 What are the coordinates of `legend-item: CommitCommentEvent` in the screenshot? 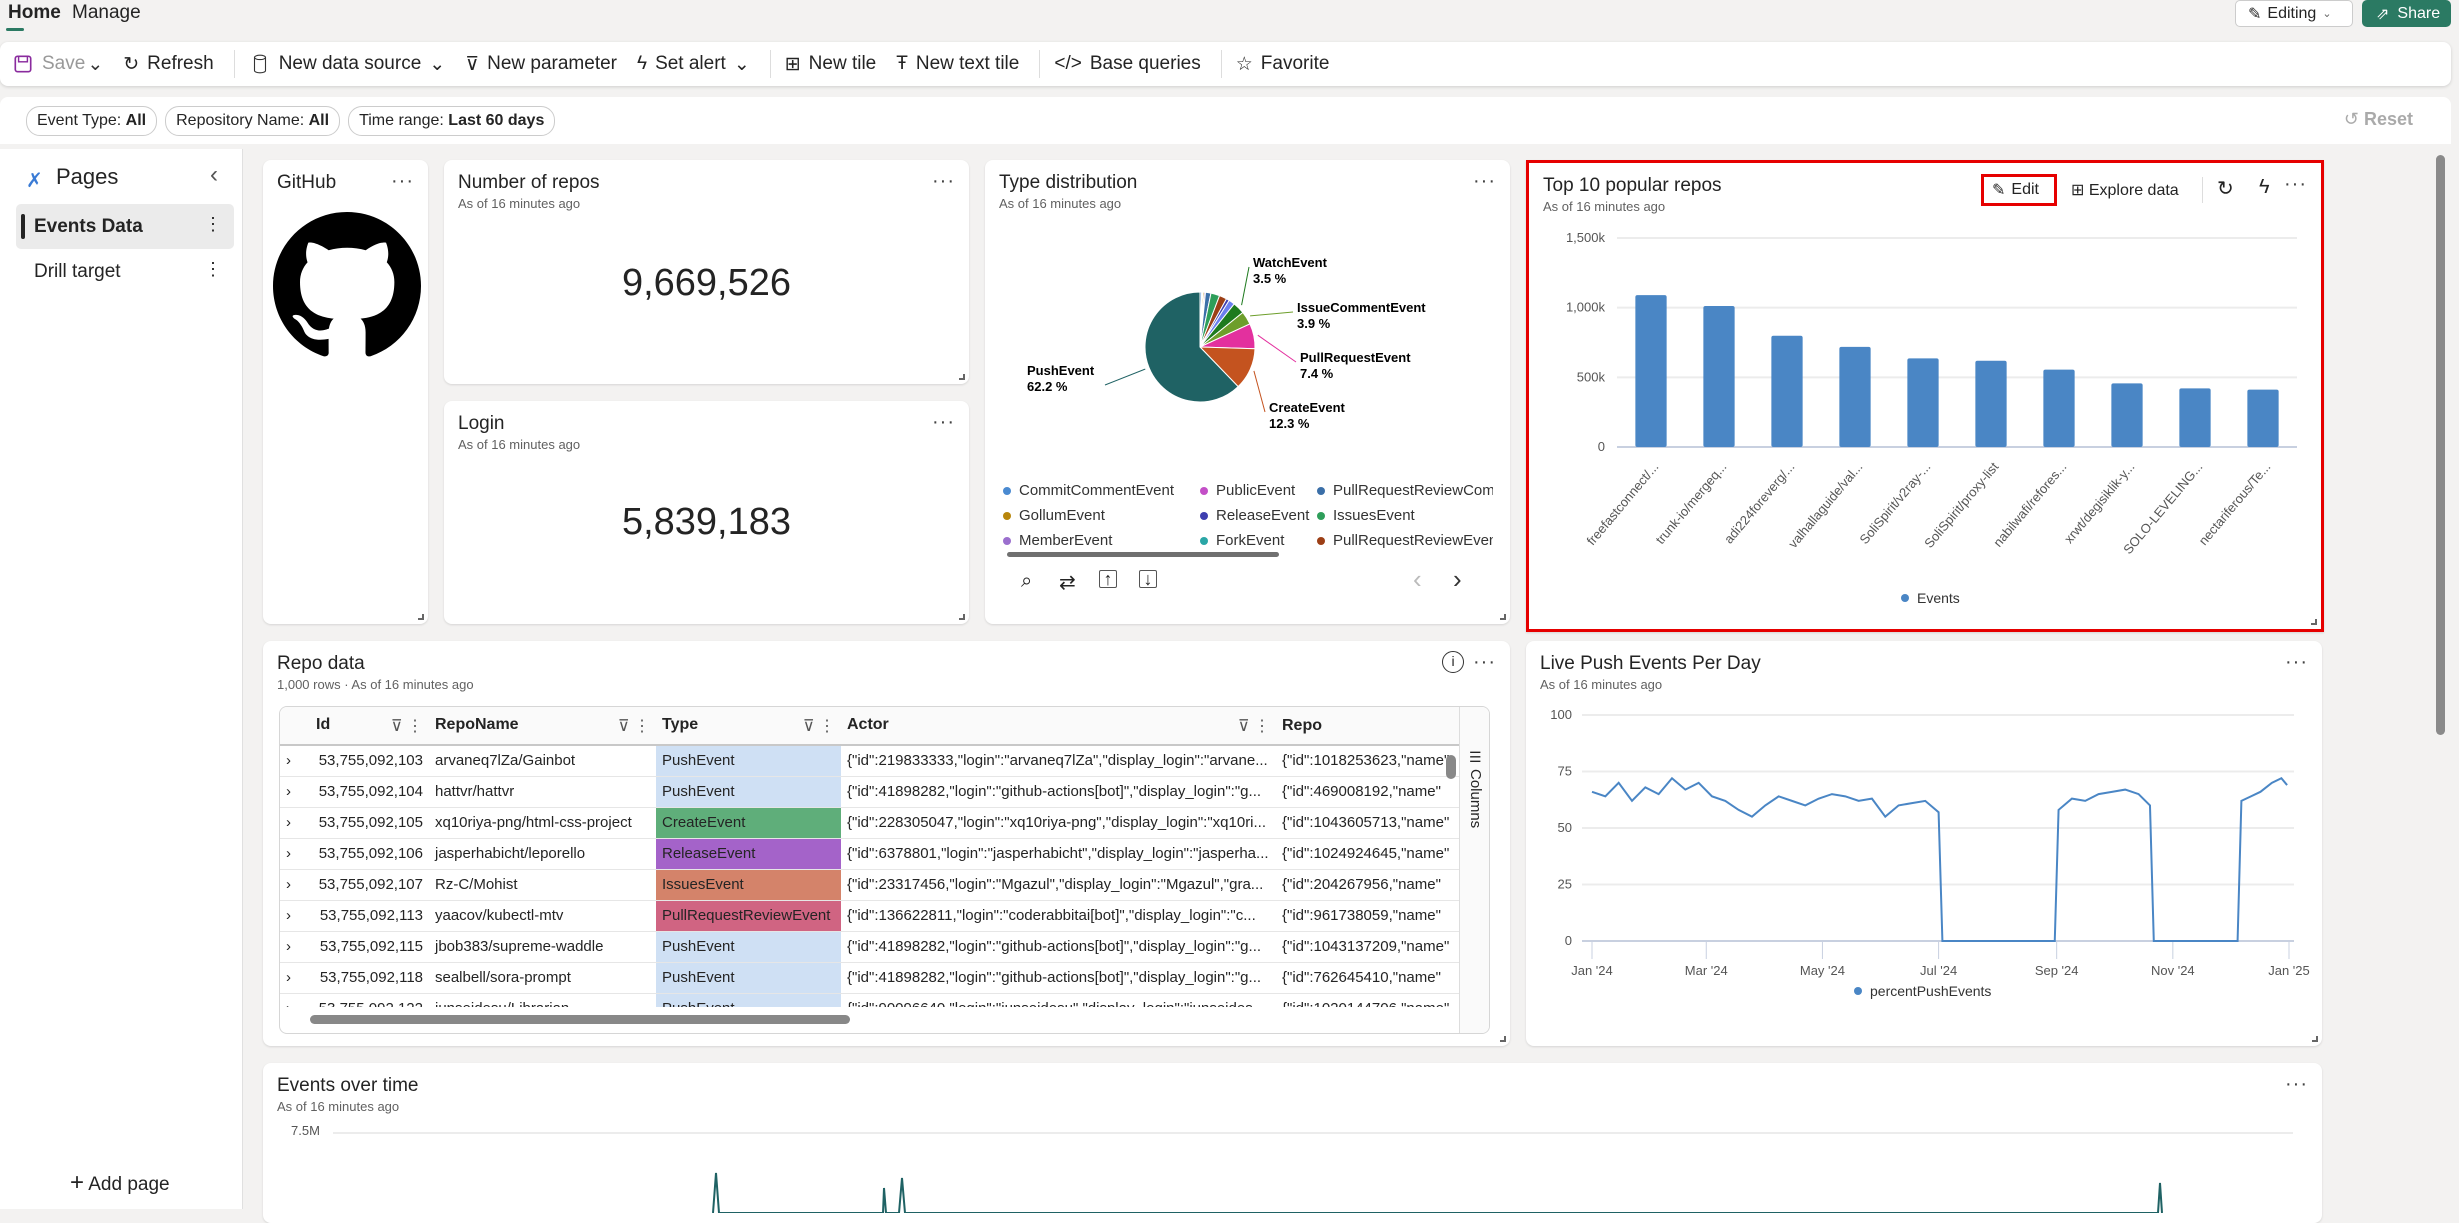 It's located at (1088, 490).